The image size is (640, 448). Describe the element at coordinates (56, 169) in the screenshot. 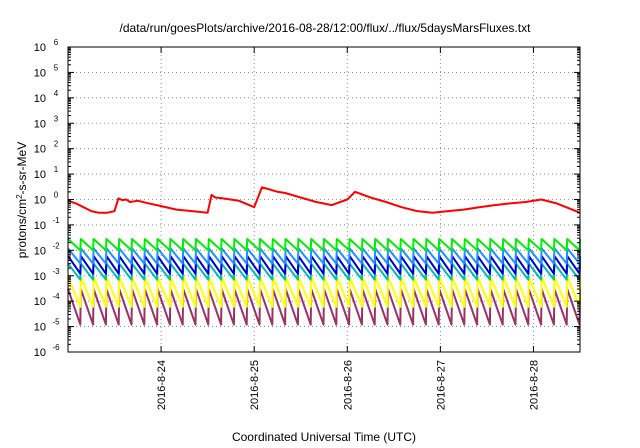

I see `y-tick-label-exponent: 1` at that location.